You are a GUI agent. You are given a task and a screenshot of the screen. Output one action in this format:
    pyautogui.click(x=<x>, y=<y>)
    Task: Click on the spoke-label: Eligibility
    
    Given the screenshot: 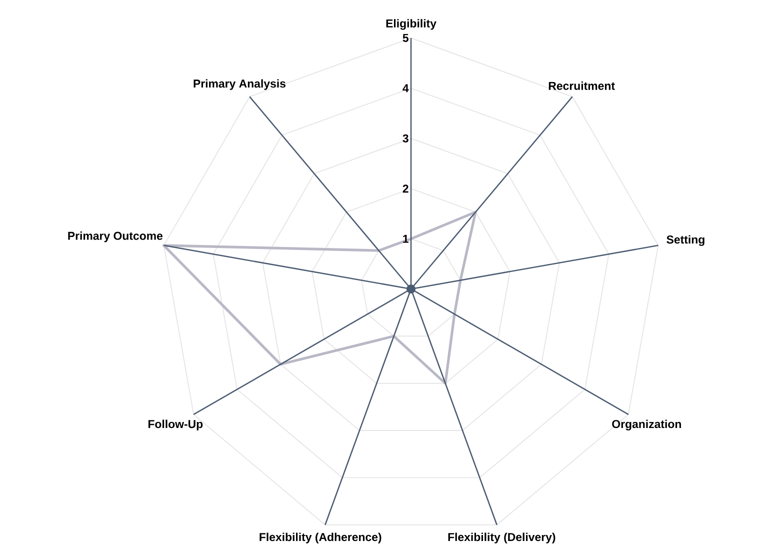 What is the action you would take?
    pyautogui.click(x=411, y=24)
    